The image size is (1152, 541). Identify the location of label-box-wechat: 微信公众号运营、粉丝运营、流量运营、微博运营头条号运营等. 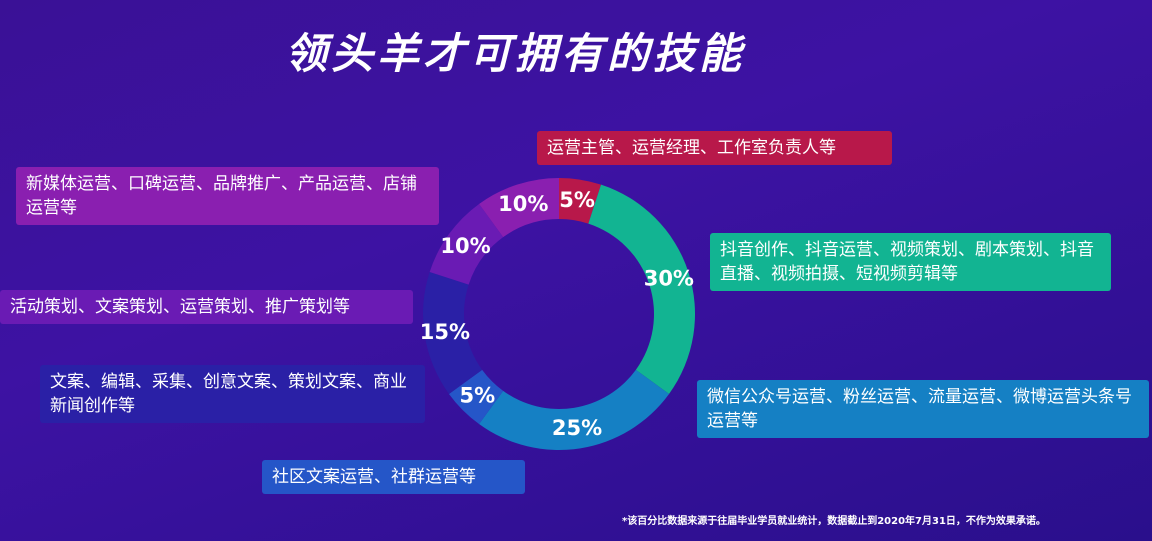
(923, 409).